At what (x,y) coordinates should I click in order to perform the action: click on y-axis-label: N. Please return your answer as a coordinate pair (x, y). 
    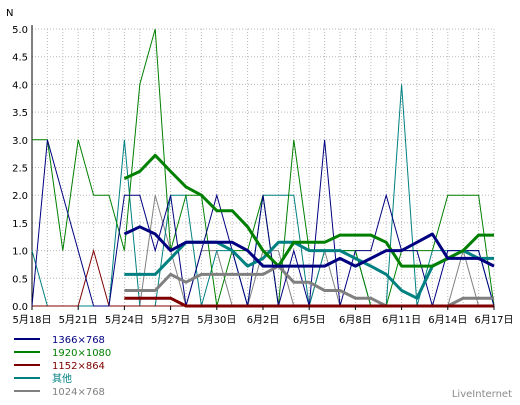
    Looking at the image, I should click on (9, 13).